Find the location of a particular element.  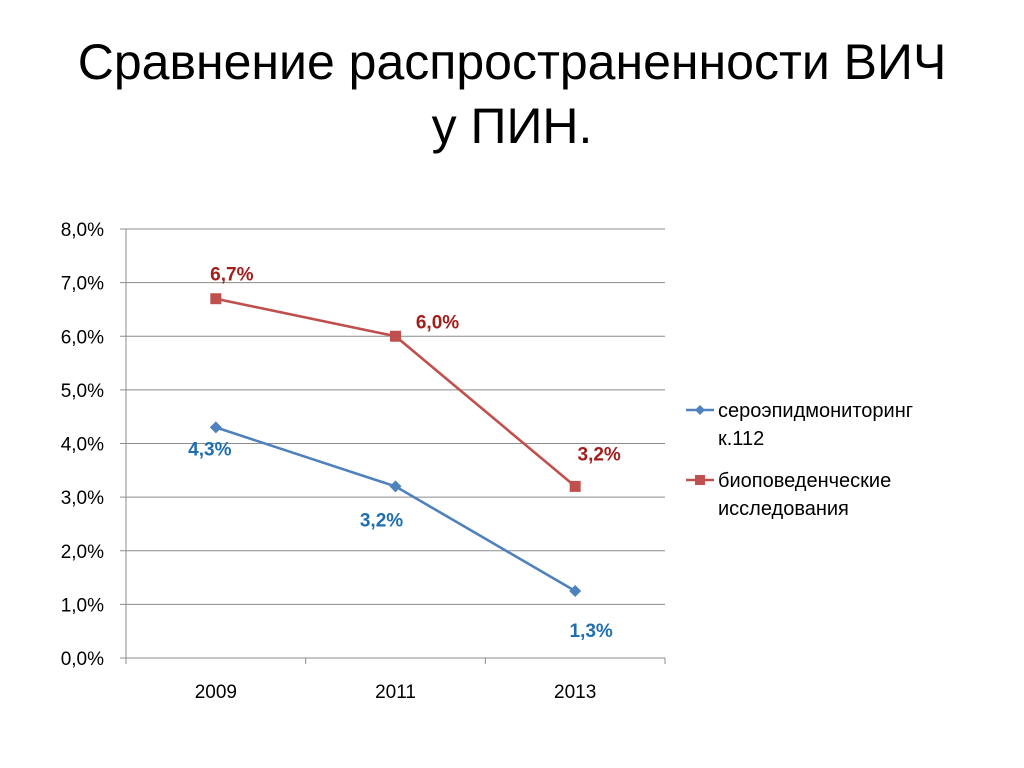

y-tick-label: 3,0% is located at coordinates (82, 498).